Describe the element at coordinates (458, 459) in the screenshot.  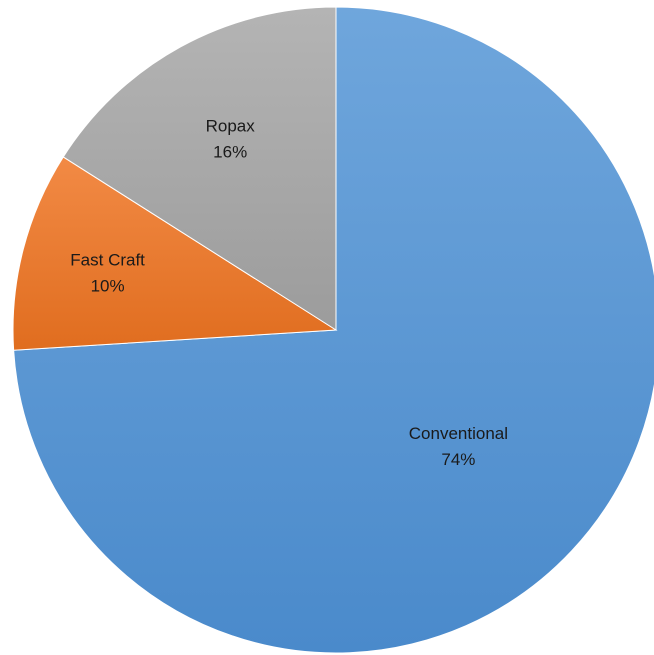
I see `slice-percent-label: 74%` at that location.